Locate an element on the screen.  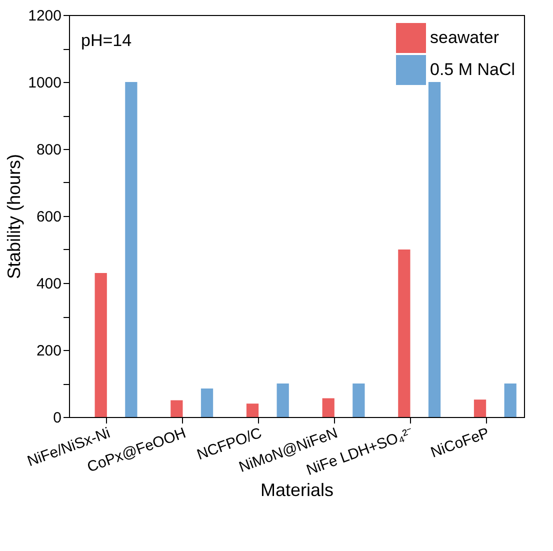
y-axis-title: Stability (hours) is located at coordinates (14, 217).